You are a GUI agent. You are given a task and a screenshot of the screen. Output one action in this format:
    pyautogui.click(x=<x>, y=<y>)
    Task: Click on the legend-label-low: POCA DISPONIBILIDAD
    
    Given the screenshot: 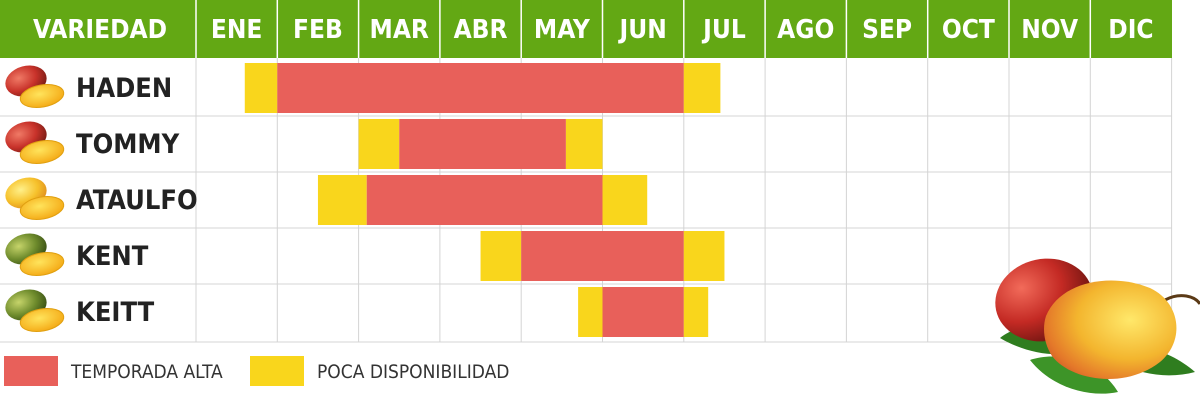 What is the action you would take?
    pyautogui.click(x=413, y=372)
    